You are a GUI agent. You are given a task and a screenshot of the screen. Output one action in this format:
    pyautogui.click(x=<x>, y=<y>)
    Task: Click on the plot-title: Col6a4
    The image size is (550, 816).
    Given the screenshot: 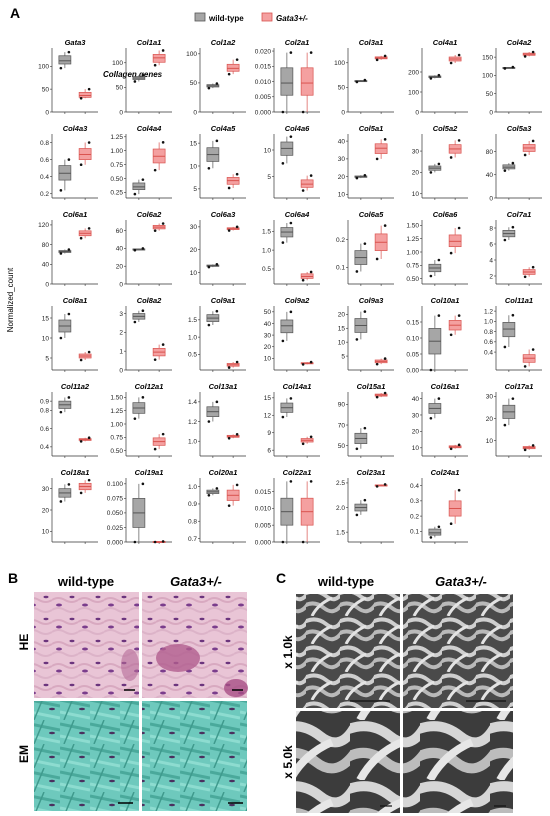 What is the action you would take?
    pyautogui.click(x=297, y=214)
    